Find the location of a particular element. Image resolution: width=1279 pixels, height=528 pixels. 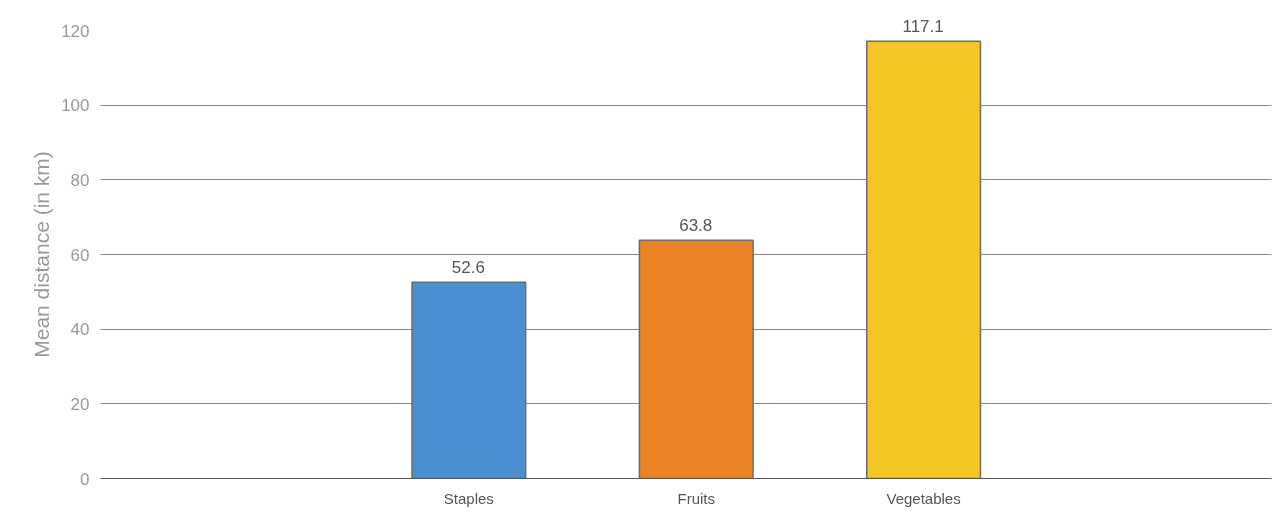

y-tick-label: 100 is located at coordinates (75, 106).